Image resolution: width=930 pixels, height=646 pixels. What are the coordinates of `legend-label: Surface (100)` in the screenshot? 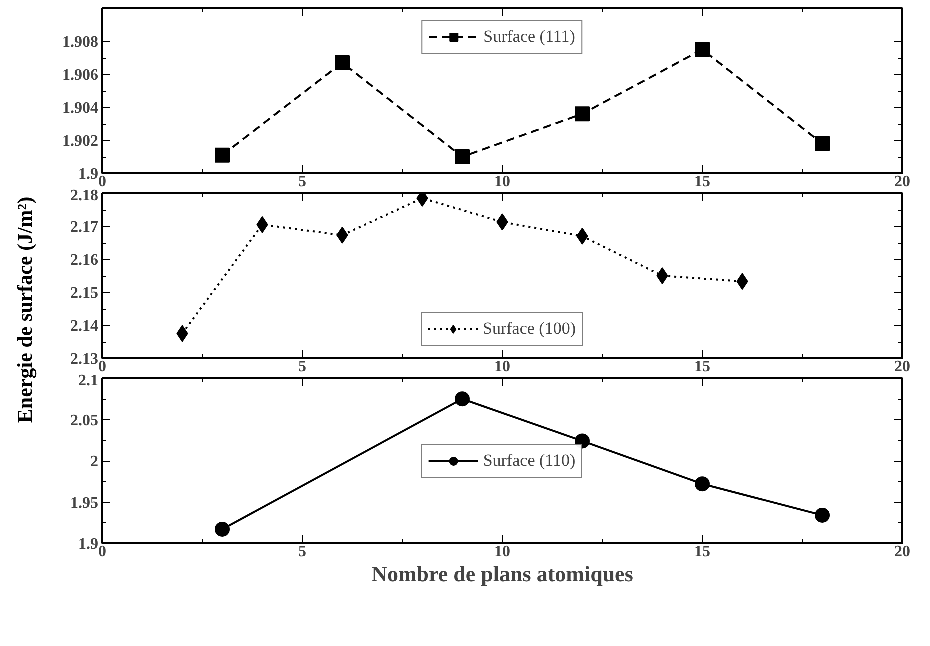 It's located at (529, 329).